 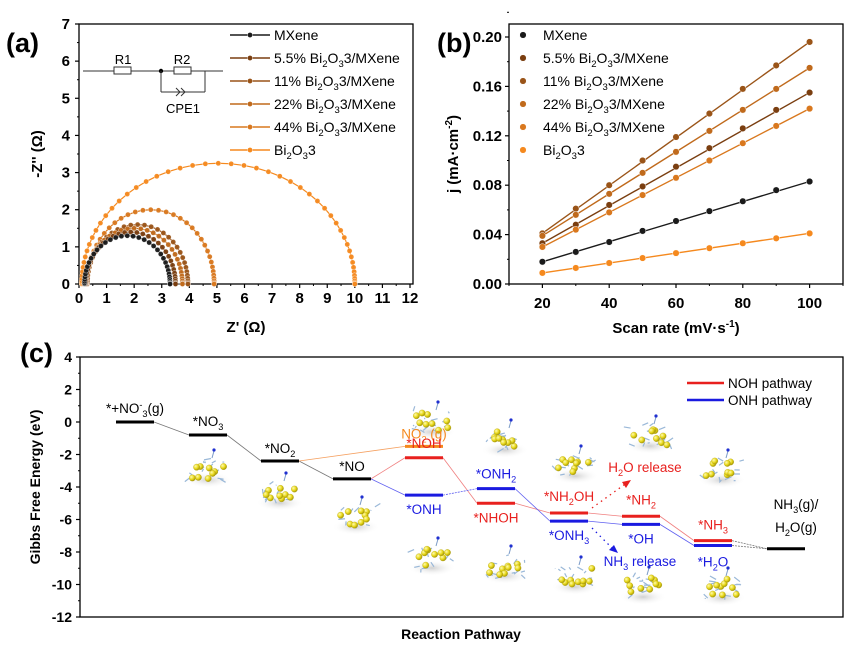 What do you see at coordinates (182, 70) in the screenshot?
I see `resistor-r2` at bounding box center [182, 70].